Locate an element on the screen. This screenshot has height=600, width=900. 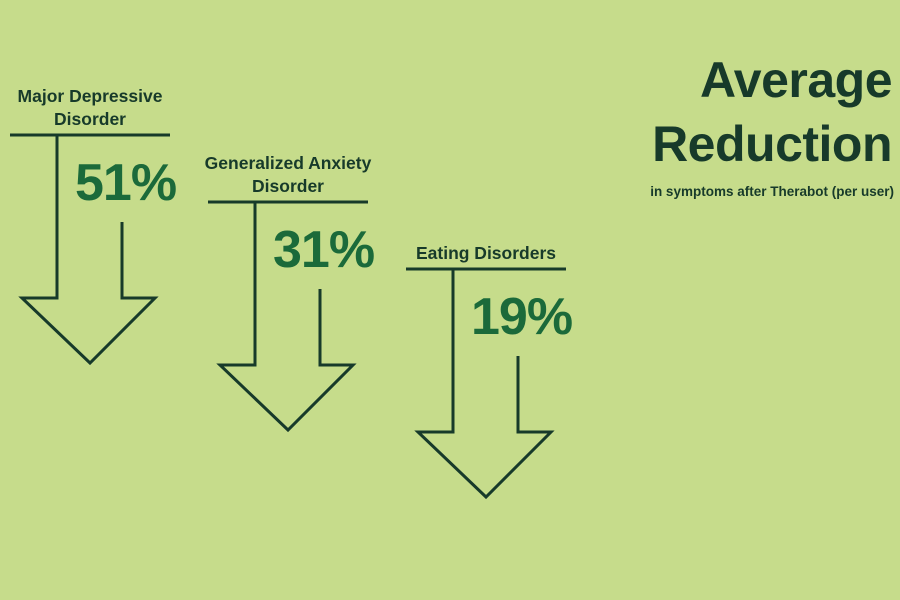
value-label: 19% is located at coordinates (521, 317).